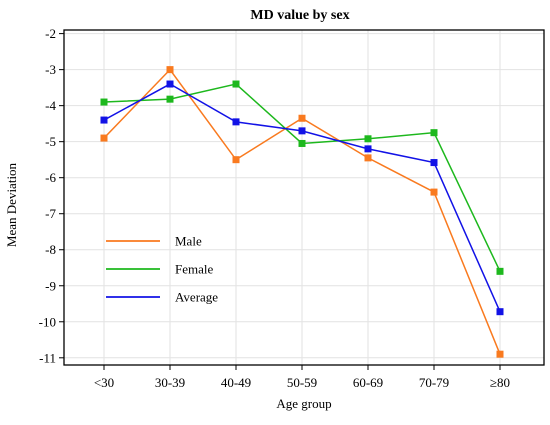 The image size is (550, 425). Describe the element at coordinates (434, 382) in the screenshot. I see `x-tick-label: 70-79` at that location.